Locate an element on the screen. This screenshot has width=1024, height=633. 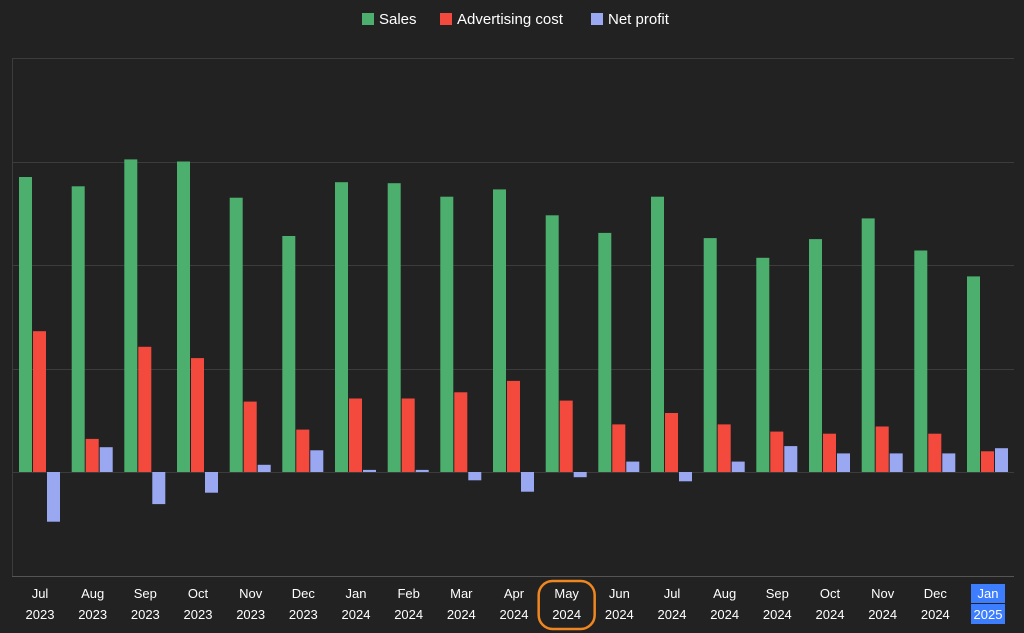
tick-selection-highlight is located at coordinates (988, 614).